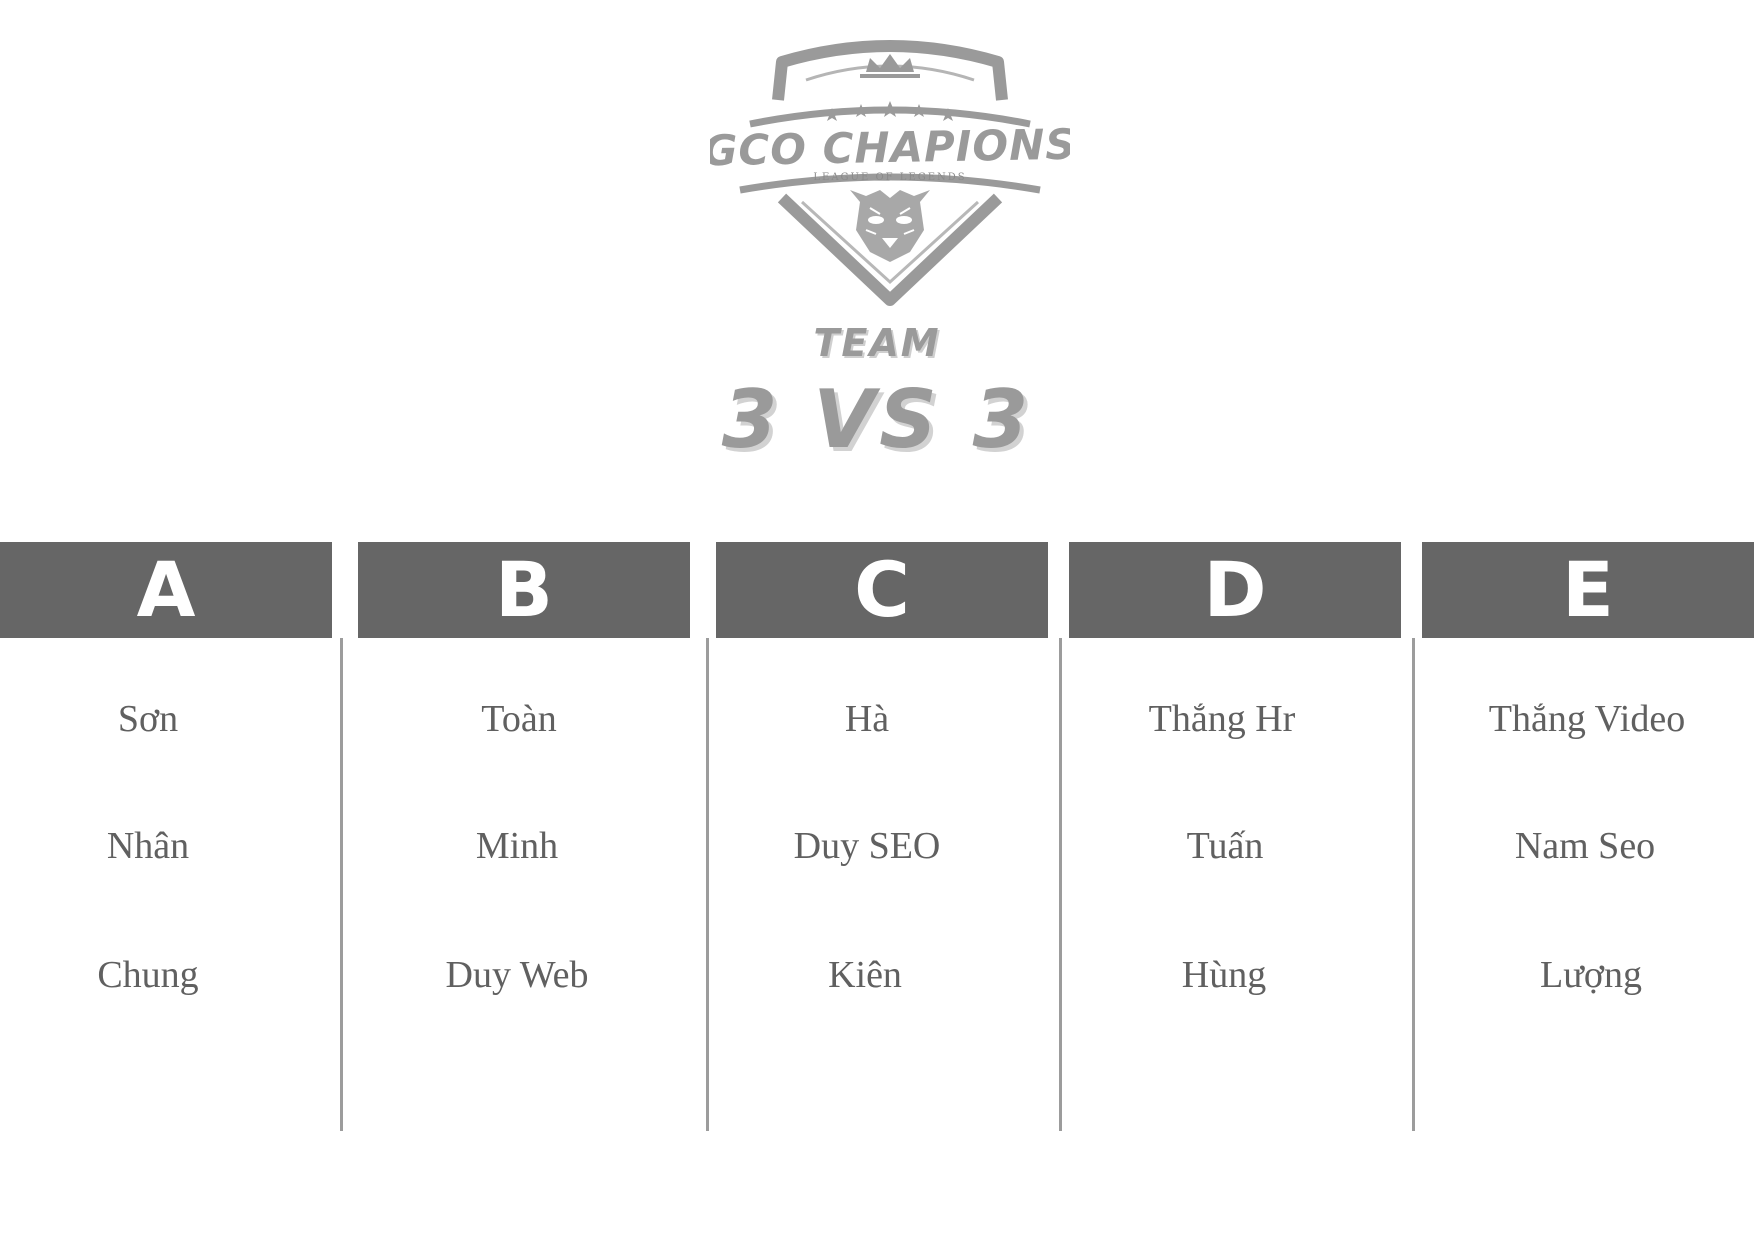  Describe the element at coordinates (1585, 846) in the screenshot. I see `player-name: Nam Seo` at that location.